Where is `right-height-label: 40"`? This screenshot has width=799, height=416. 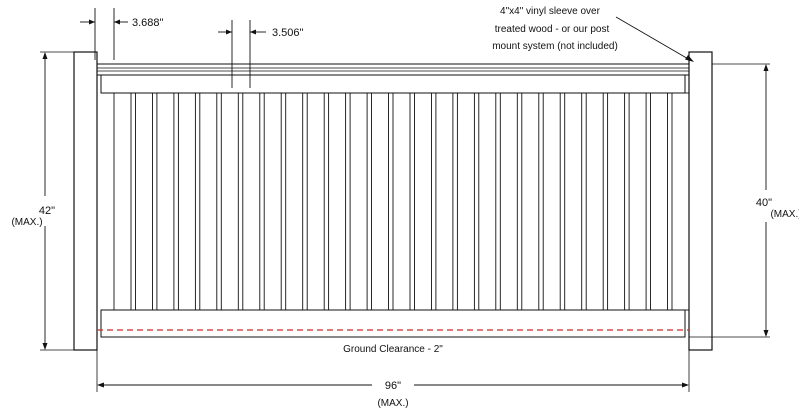
right-height-label: 40" is located at coordinates (764, 203).